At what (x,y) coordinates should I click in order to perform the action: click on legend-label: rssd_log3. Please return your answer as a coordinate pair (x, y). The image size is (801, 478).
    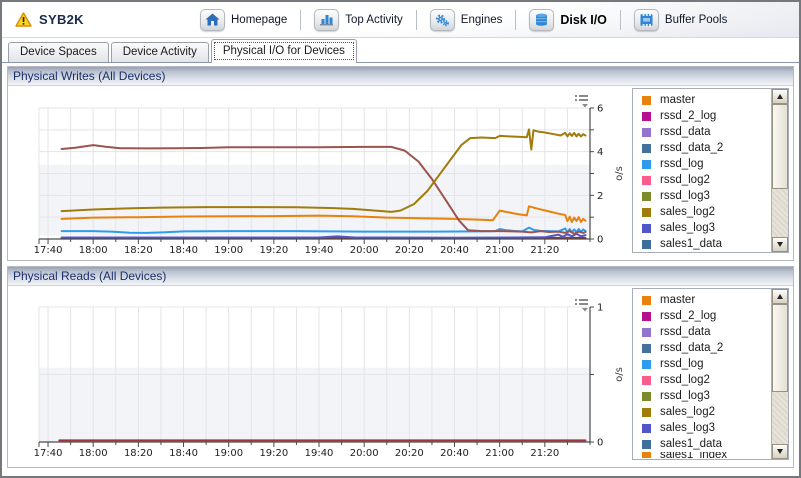
    Looking at the image, I should click on (685, 196).